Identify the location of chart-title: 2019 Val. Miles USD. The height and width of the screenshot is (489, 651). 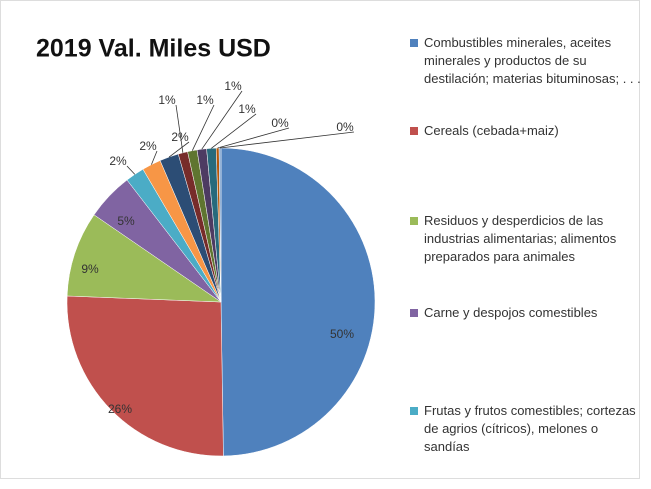
(153, 49).